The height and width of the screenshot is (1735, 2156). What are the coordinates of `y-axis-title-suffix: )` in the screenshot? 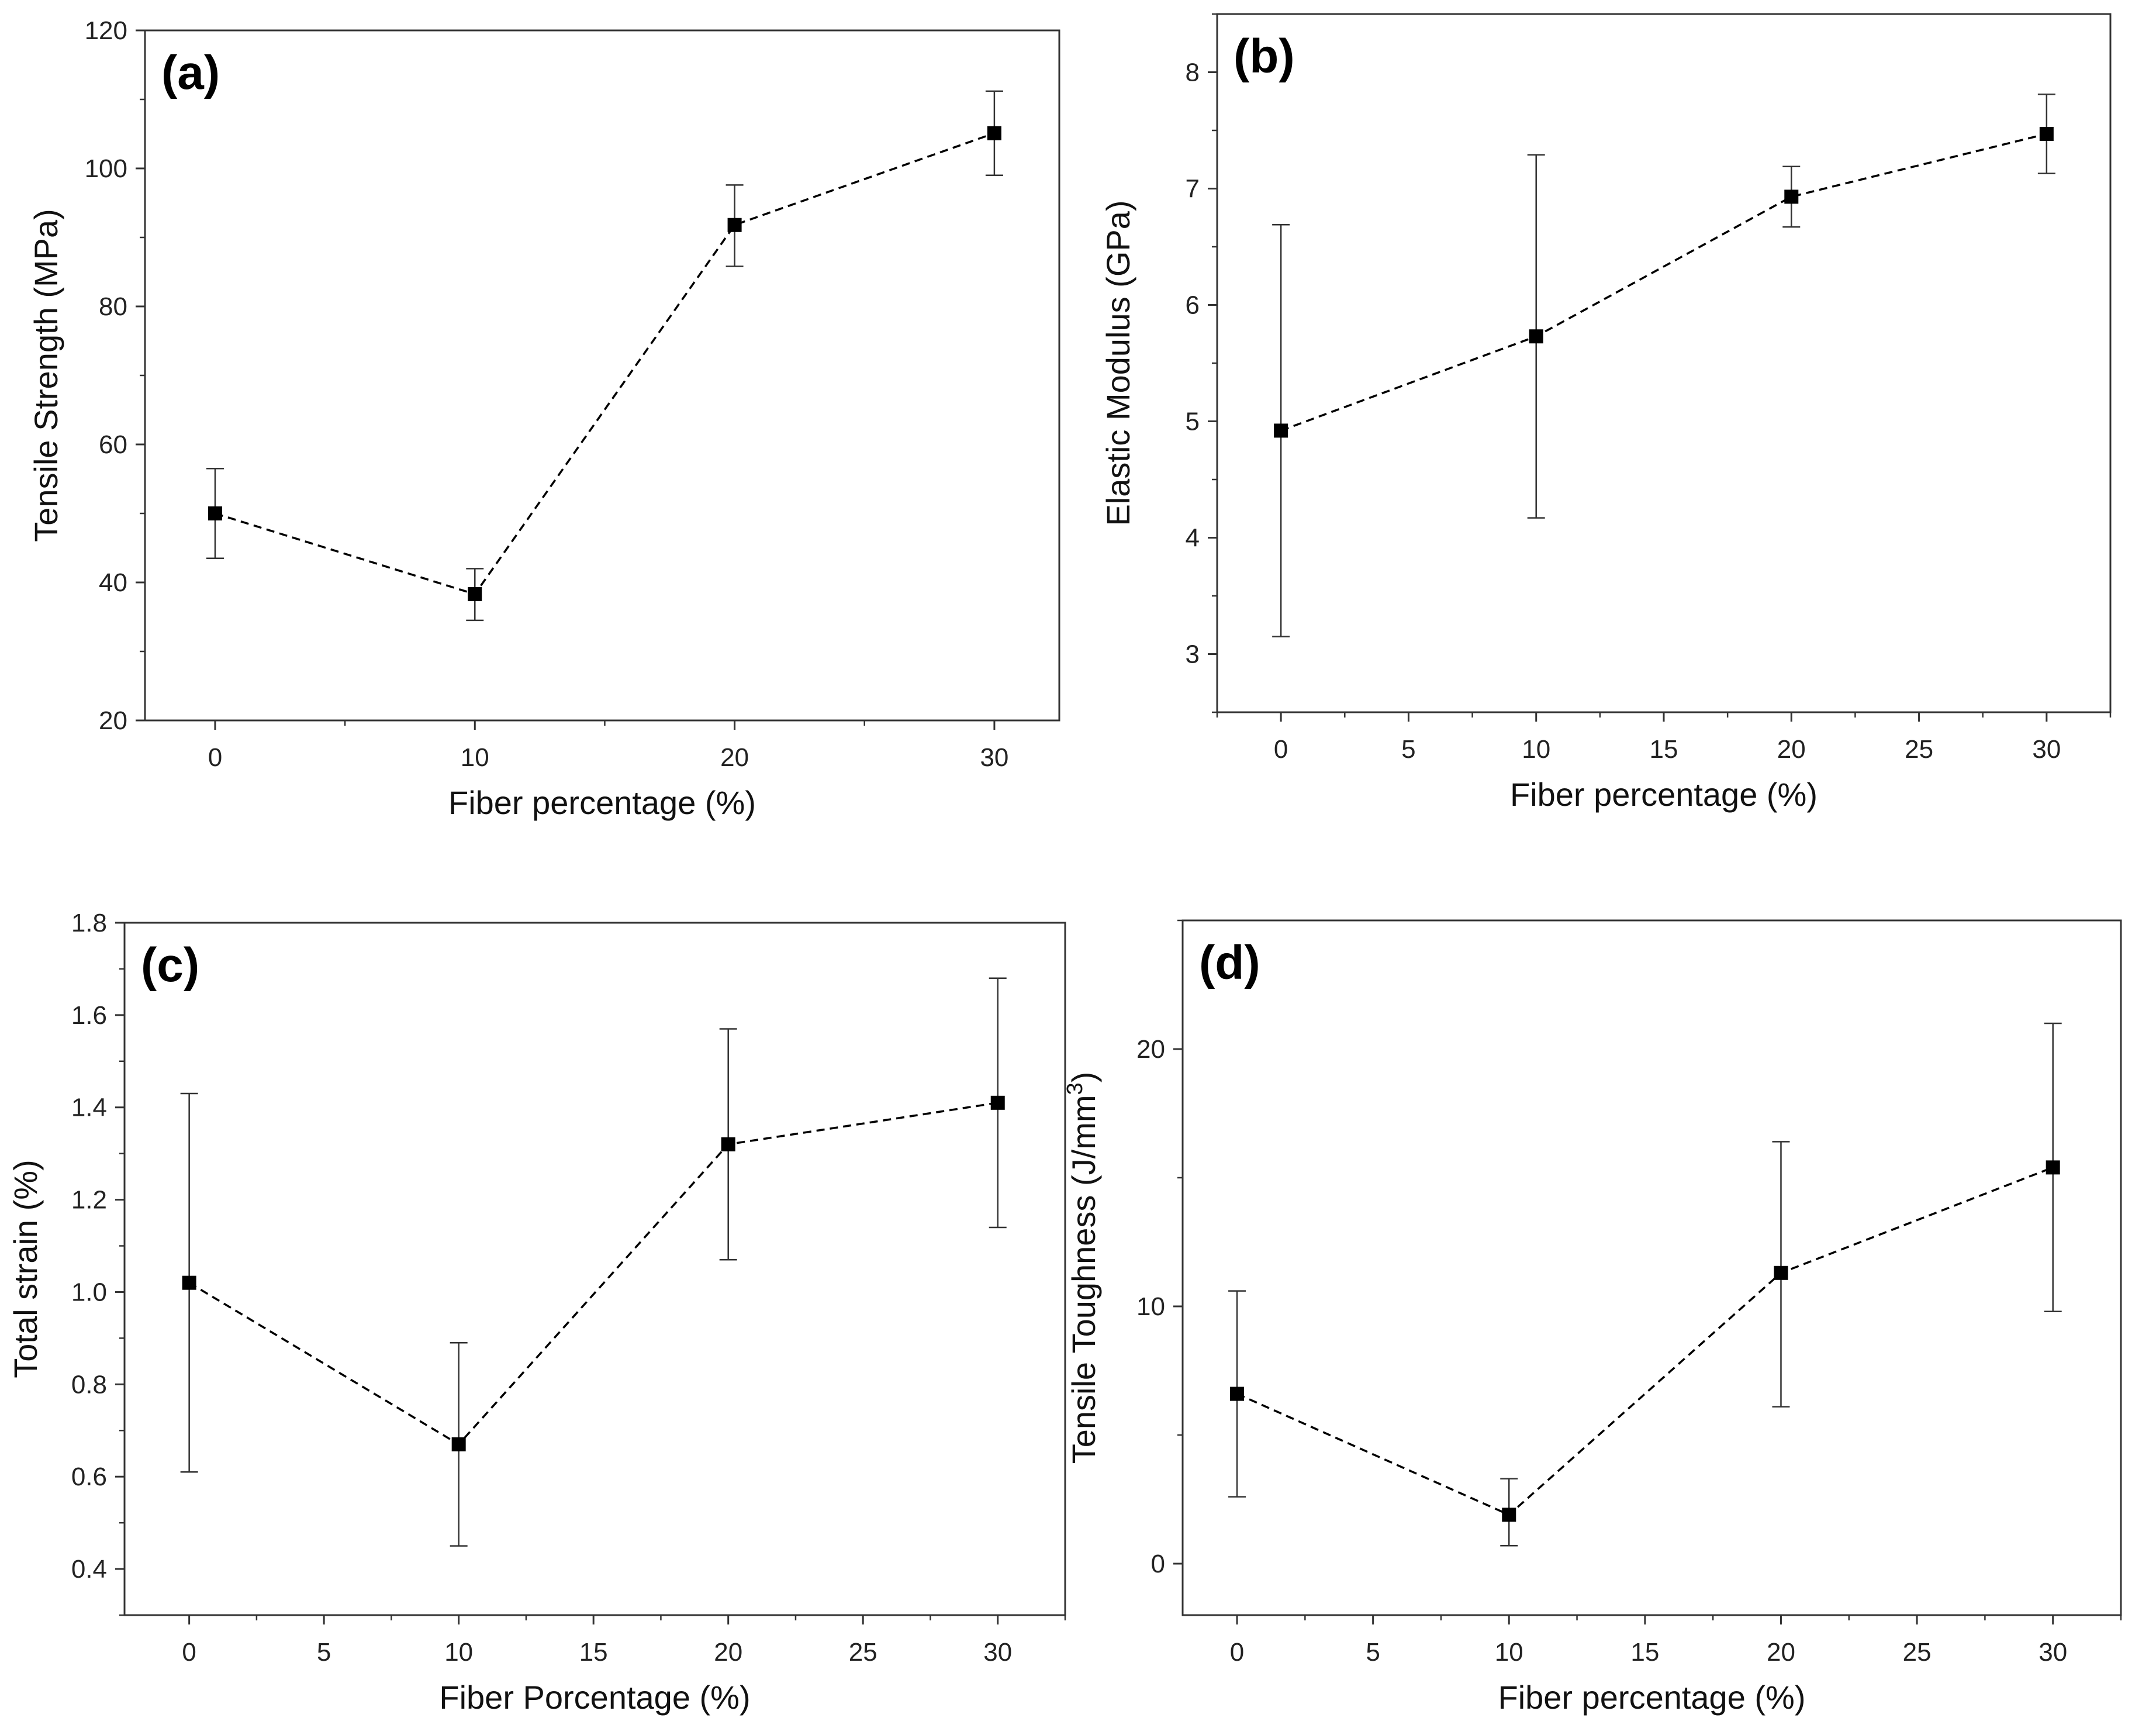 It's located at (1084, 1077).